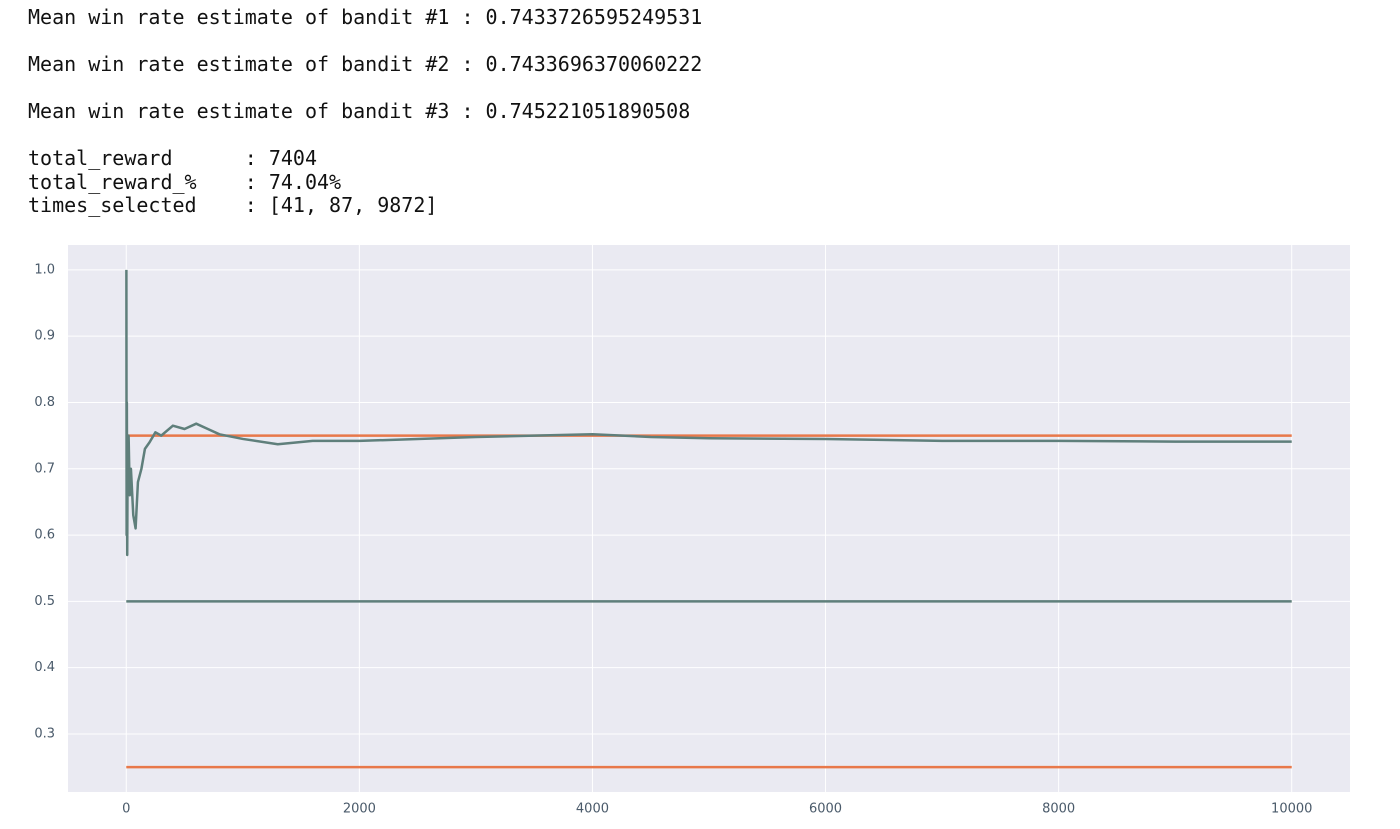  Describe the element at coordinates (44, 601) in the screenshot. I see `y-tick-label: 0.5` at that location.